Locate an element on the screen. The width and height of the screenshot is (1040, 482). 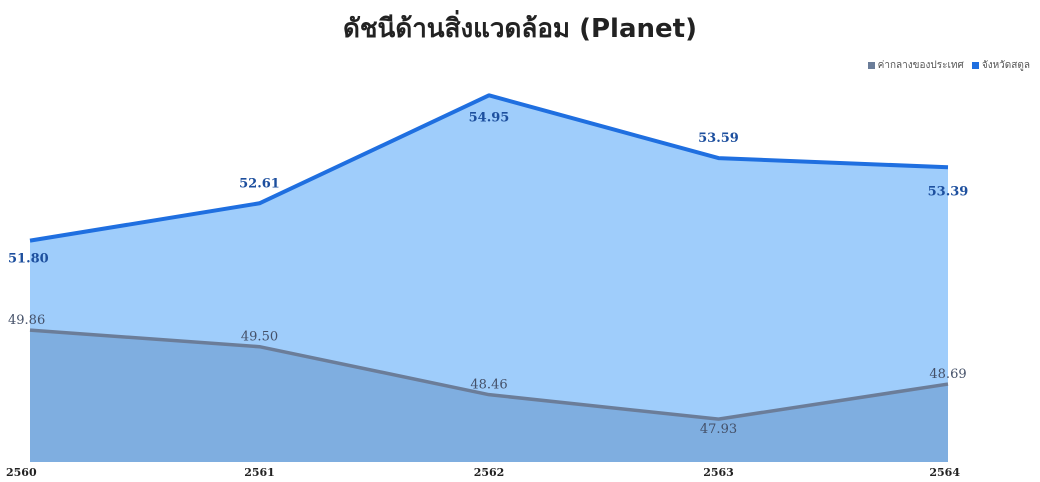
legend-label-national: ค่ากลางของประเทศ is located at coordinates (920, 65).